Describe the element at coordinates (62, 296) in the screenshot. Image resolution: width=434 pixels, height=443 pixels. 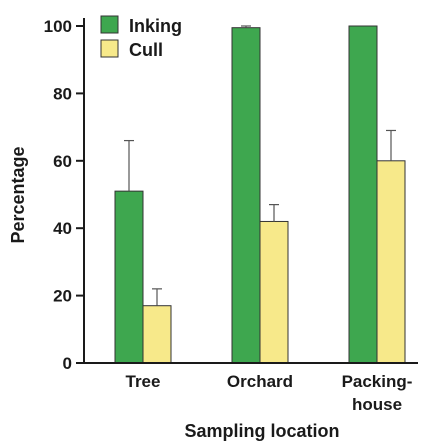
I see `y-tick-label: 20` at that location.